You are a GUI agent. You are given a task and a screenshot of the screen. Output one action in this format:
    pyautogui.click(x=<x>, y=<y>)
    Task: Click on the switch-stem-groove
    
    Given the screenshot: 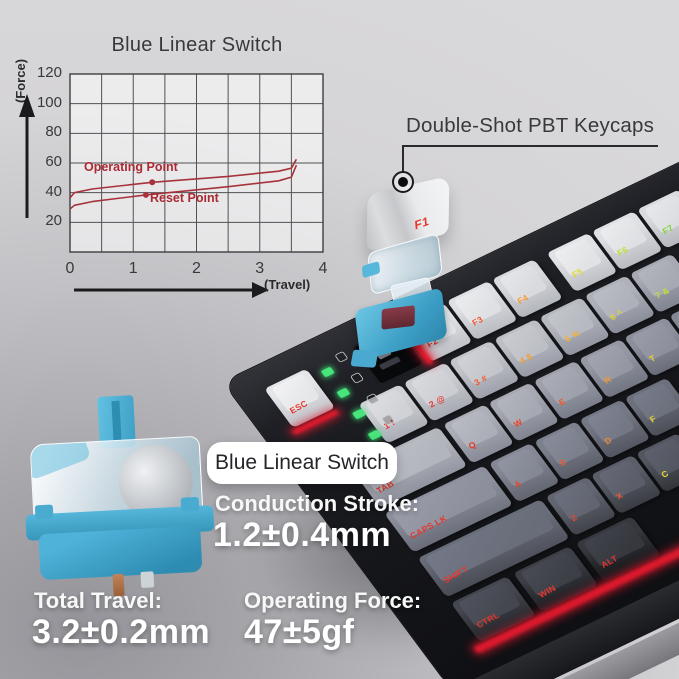 What is the action you would take?
    pyautogui.click(x=116, y=421)
    